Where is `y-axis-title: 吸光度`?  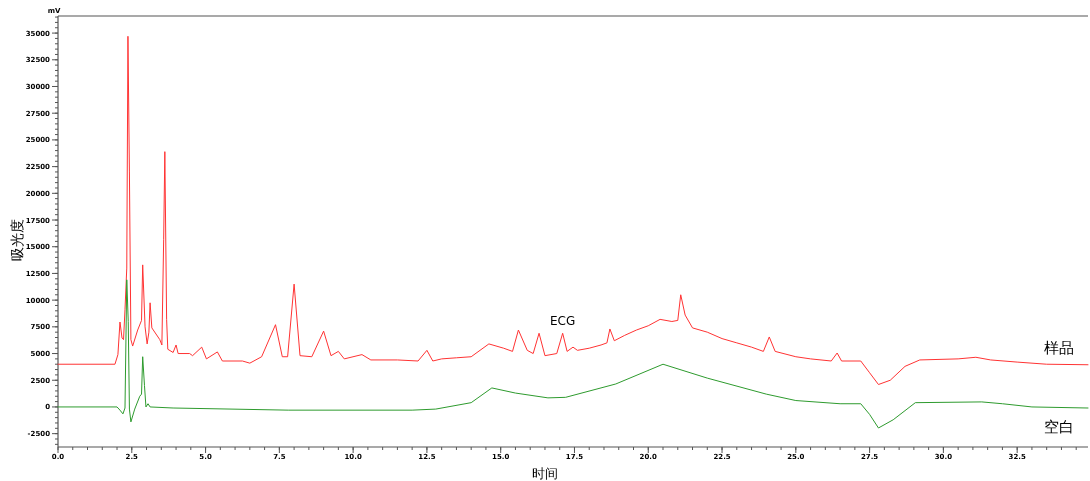 y-axis-title: 吸光度 is located at coordinates (17, 239).